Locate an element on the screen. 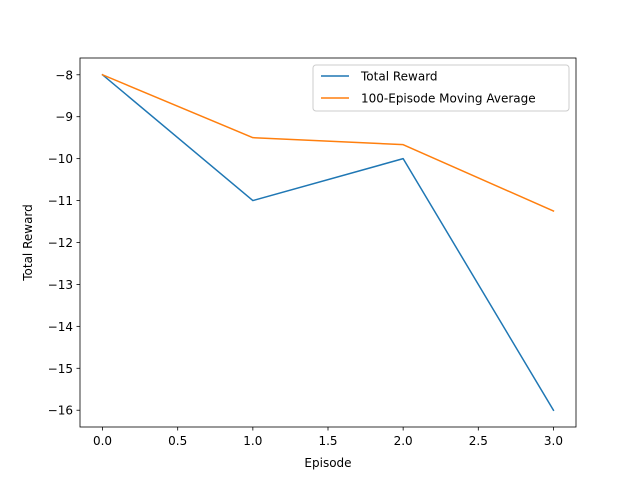 The image size is (640, 480). y-axis-label: Total Reward is located at coordinates (28, 243).